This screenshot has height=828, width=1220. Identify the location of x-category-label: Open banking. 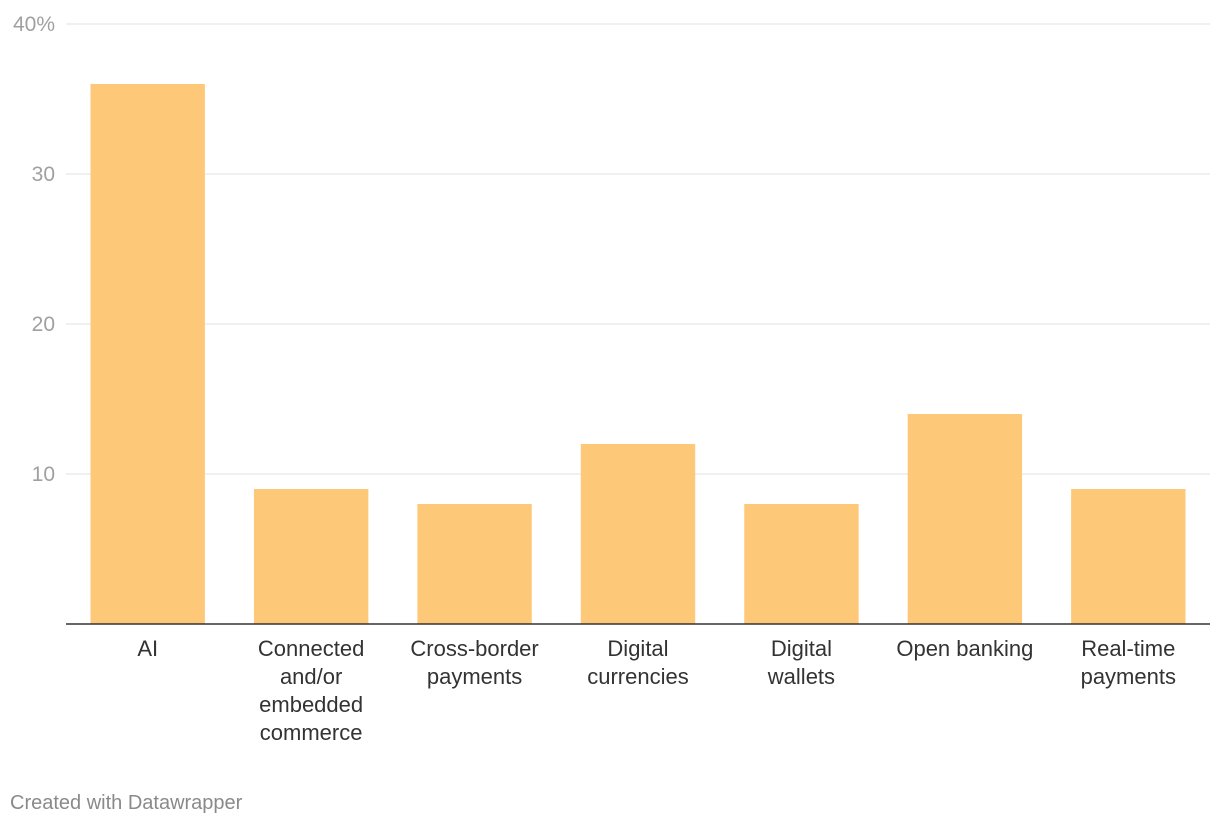
(964, 648).